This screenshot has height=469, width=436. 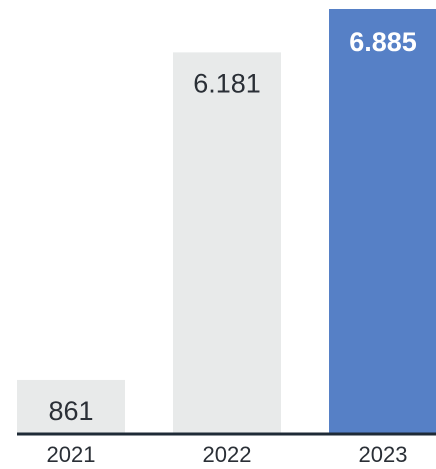 I want to click on x-tick-label-2022: 2022, so click(x=227, y=454).